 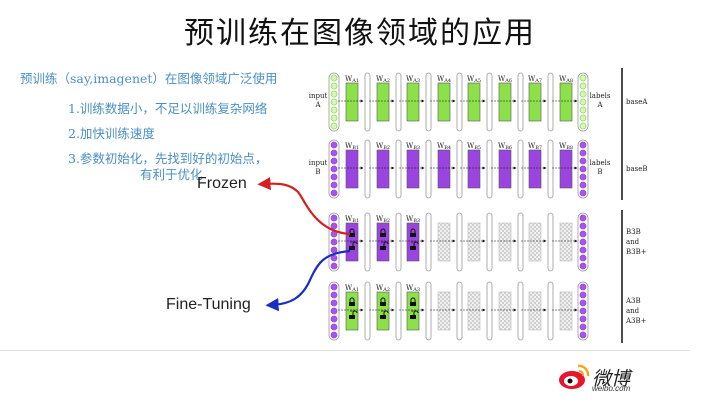 I want to click on output-label-letter: B, so click(x=599, y=172).